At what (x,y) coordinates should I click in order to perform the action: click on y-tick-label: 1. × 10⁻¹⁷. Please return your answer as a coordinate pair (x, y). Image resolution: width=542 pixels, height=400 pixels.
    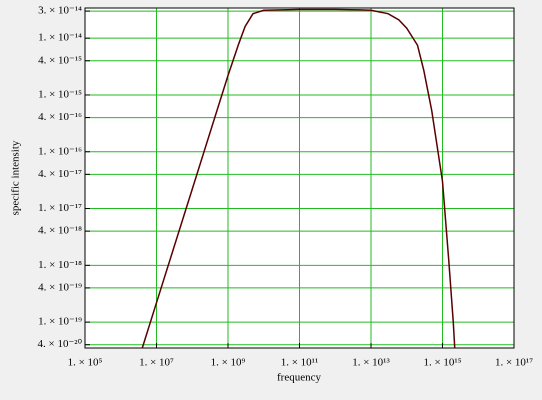
    Looking at the image, I should click on (60, 208).